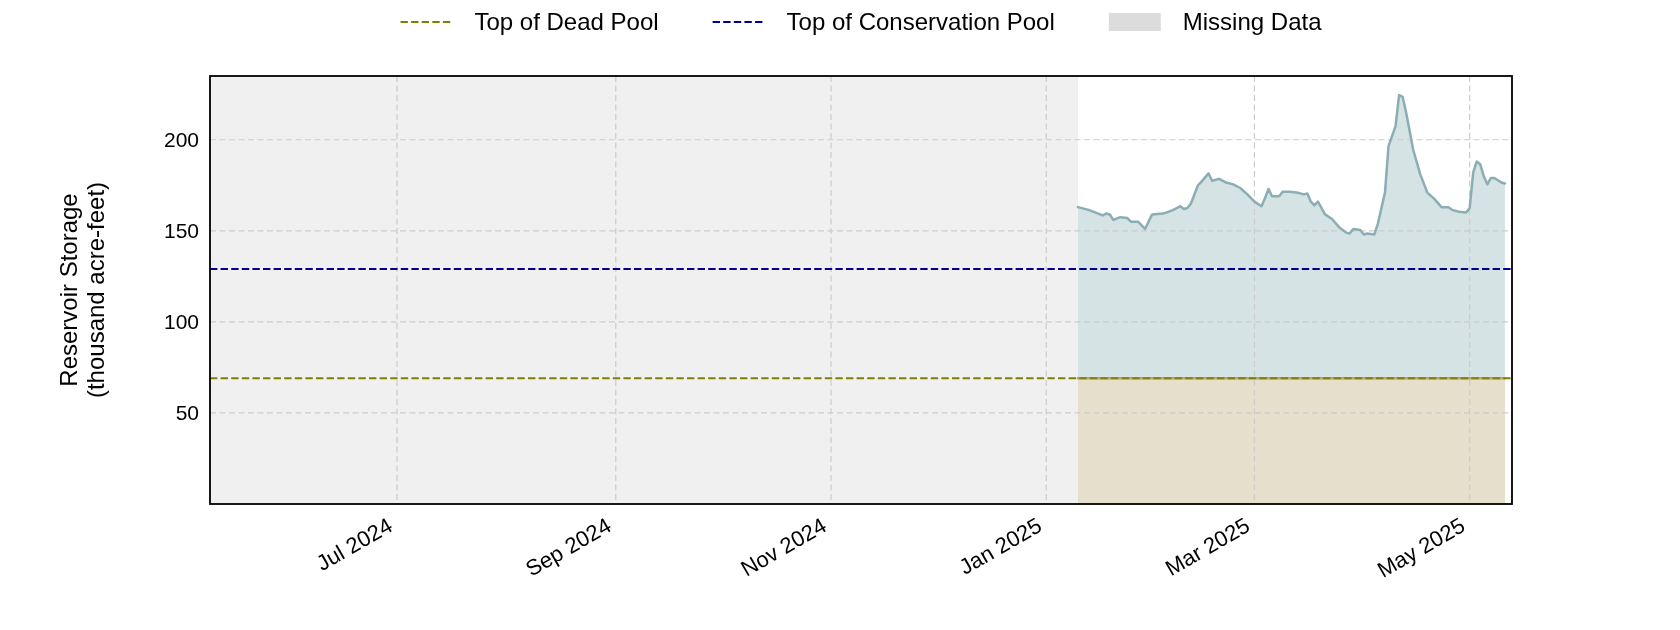 The height and width of the screenshot is (630, 1680). Describe the element at coordinates (181, 140) in the screenshot. I see `y-tick-label: 200` at that location.